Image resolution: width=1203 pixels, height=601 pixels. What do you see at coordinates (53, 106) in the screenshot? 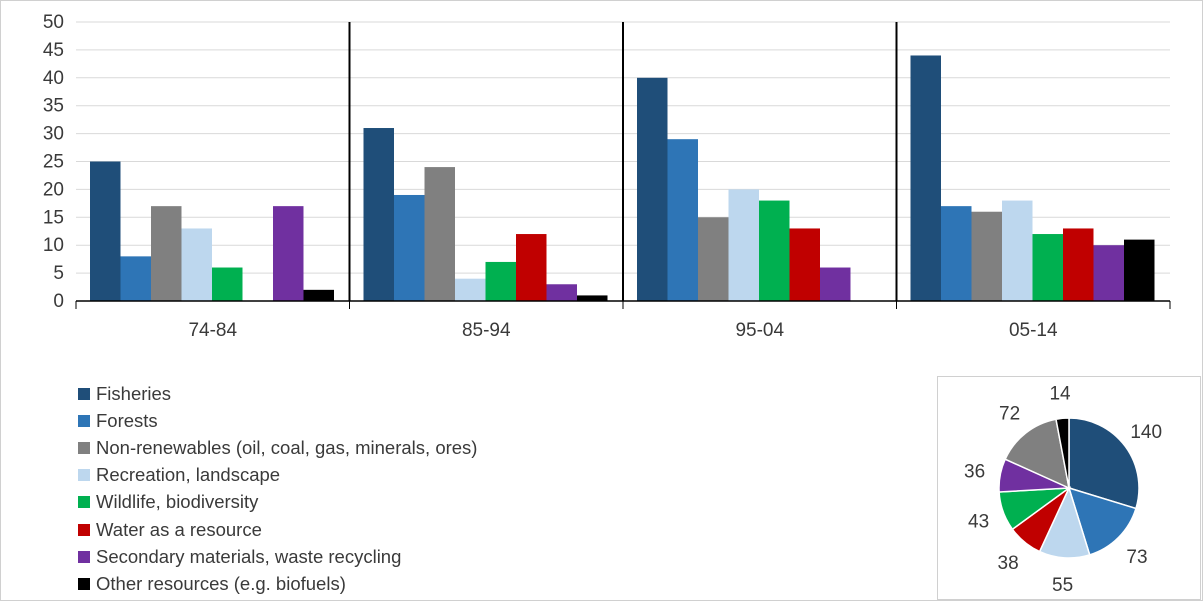
I see `y-tick-label: 35` at bounding box center [53, 106].